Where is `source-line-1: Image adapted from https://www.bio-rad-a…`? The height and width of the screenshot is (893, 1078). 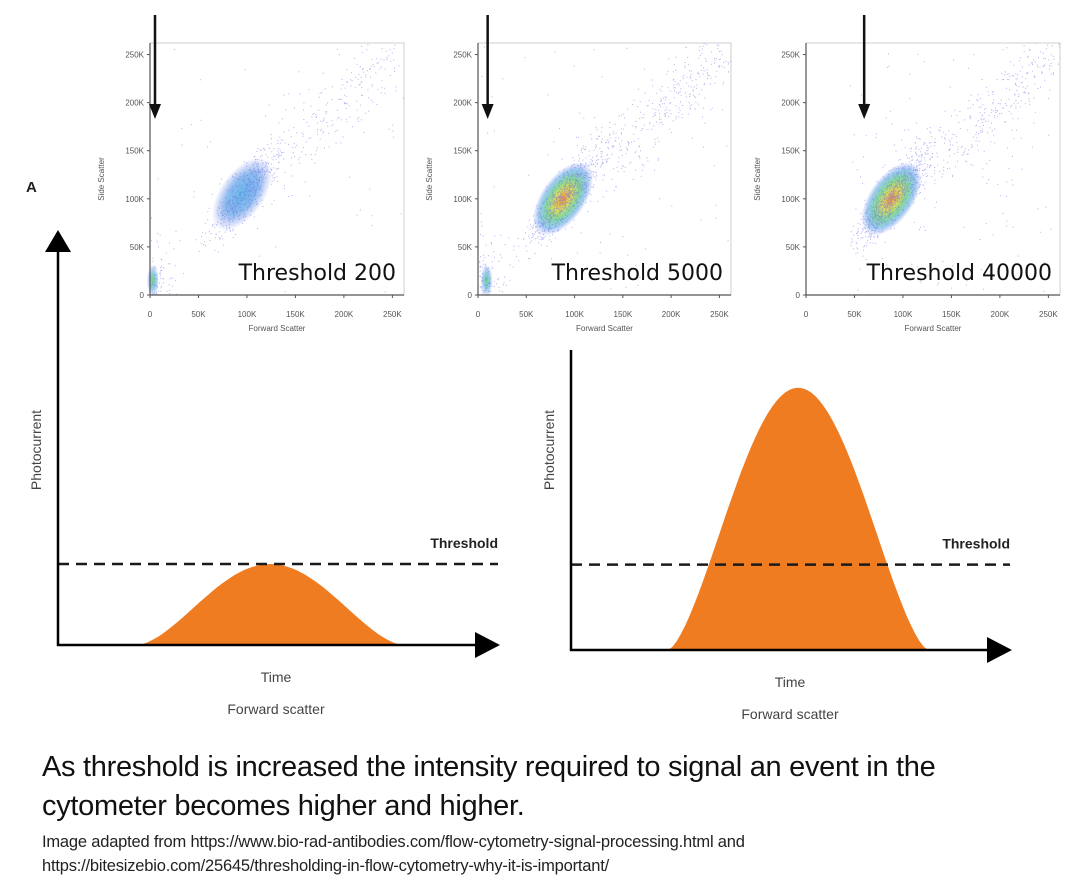 source-line-1: Image adapted from https://www.bio-rad-a… is located at coordinates (393, 842).